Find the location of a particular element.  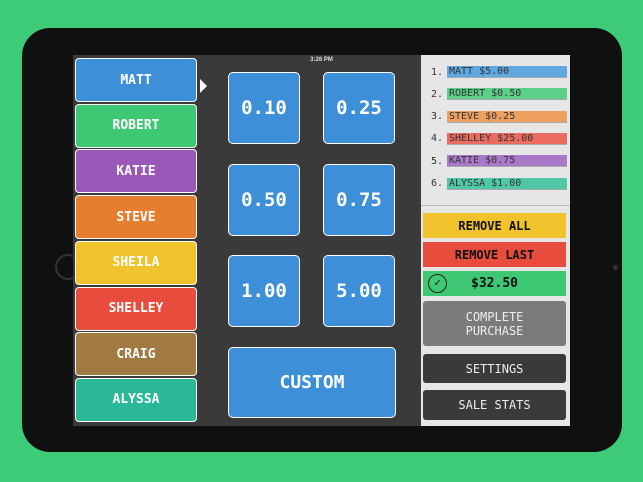

person-button-alyssa: ALYSSA is located at coordinates (136, 399).